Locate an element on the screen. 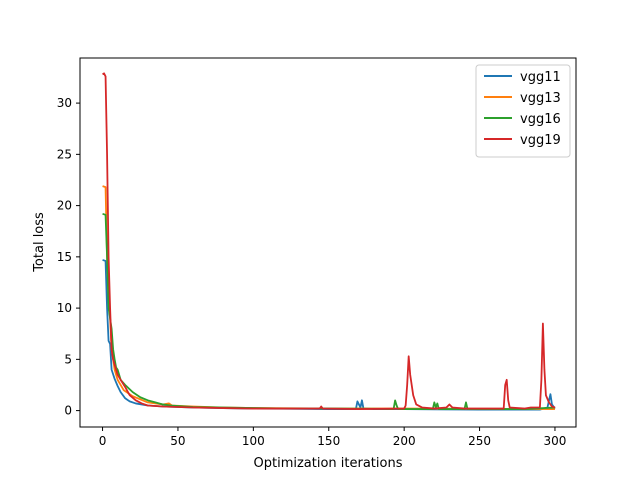 The height and width of the screenshot is (480, 640). y-axis-label: Total loss is located at coordinates (39, 242).